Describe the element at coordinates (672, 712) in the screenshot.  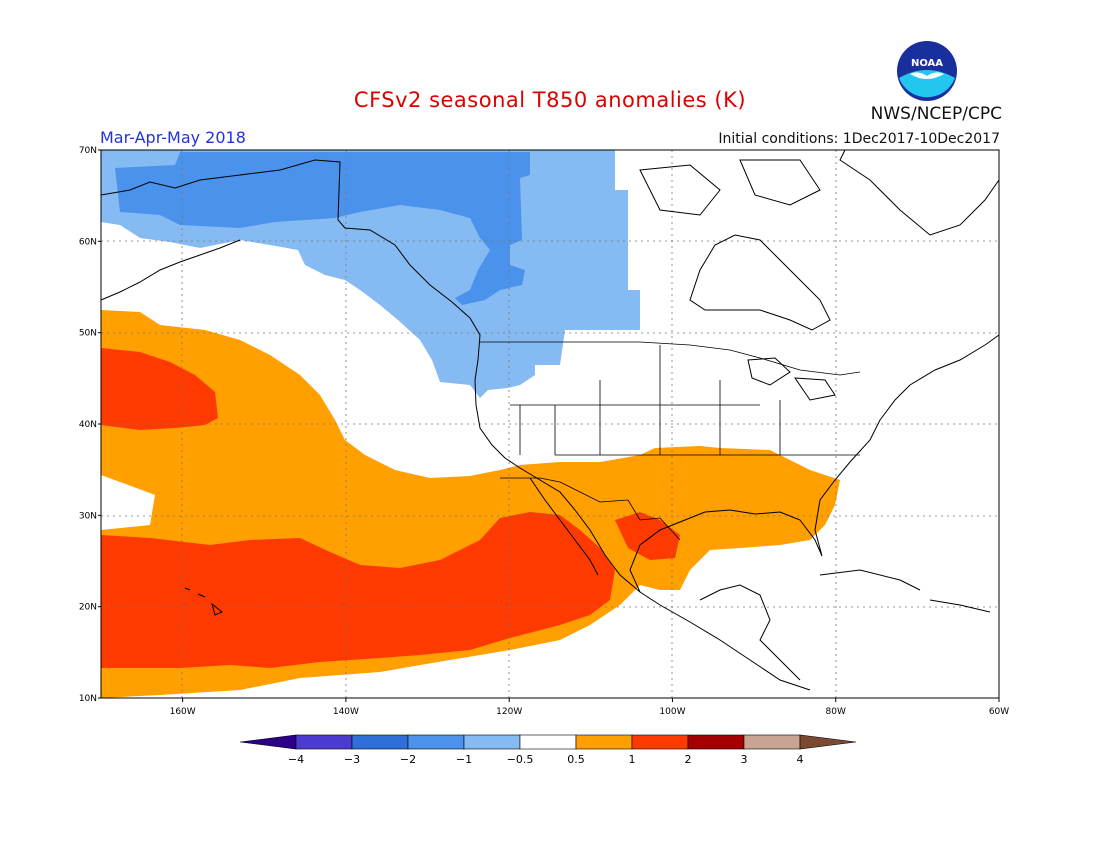
I see `lon-tick-label: 100W` at that location.